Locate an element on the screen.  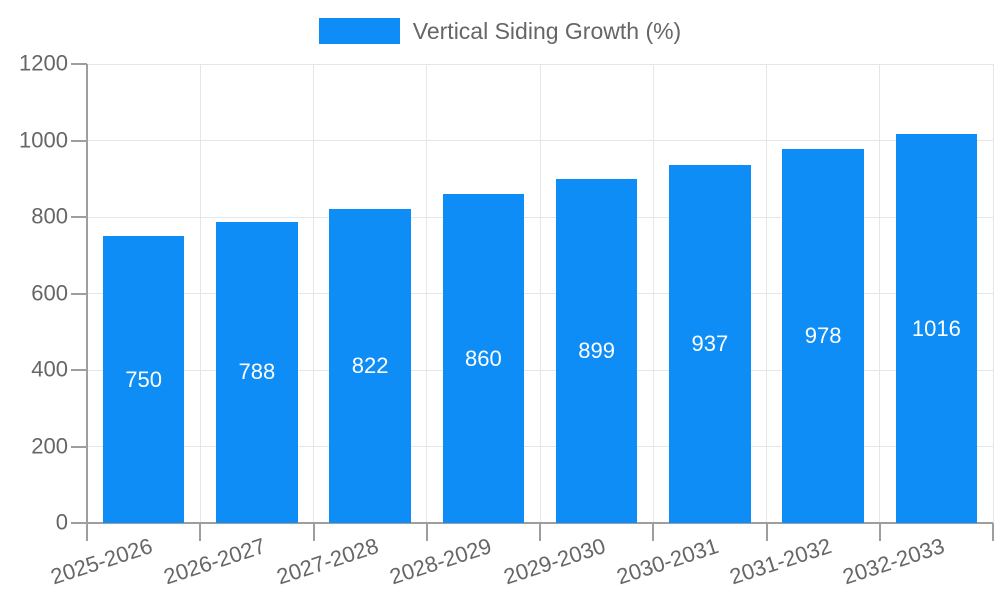
bar-value-label: 750 is located at coordinates (143, 379).